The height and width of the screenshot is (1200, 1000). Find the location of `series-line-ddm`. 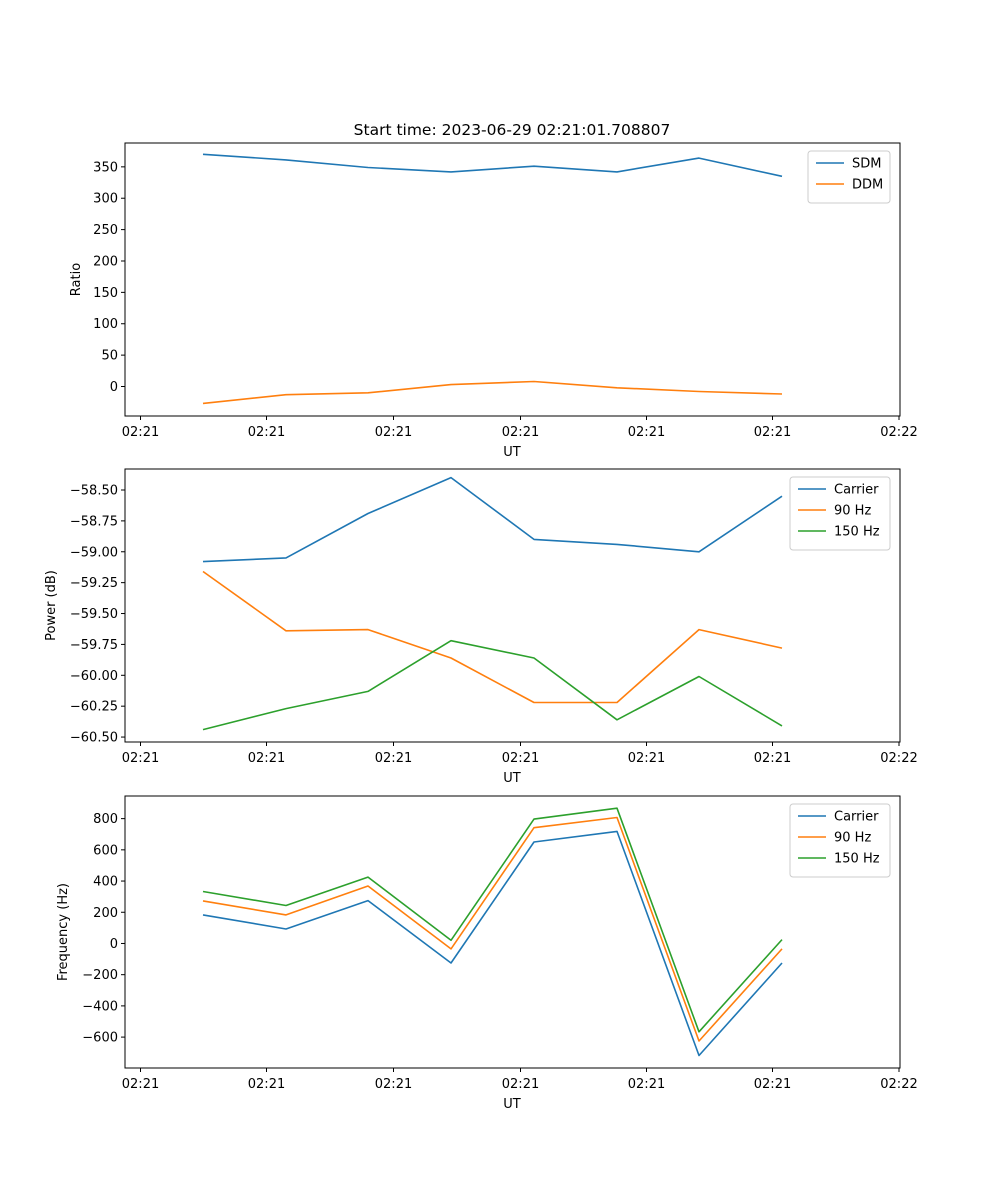

series-line-ddm is located at coordinates (492, 392).